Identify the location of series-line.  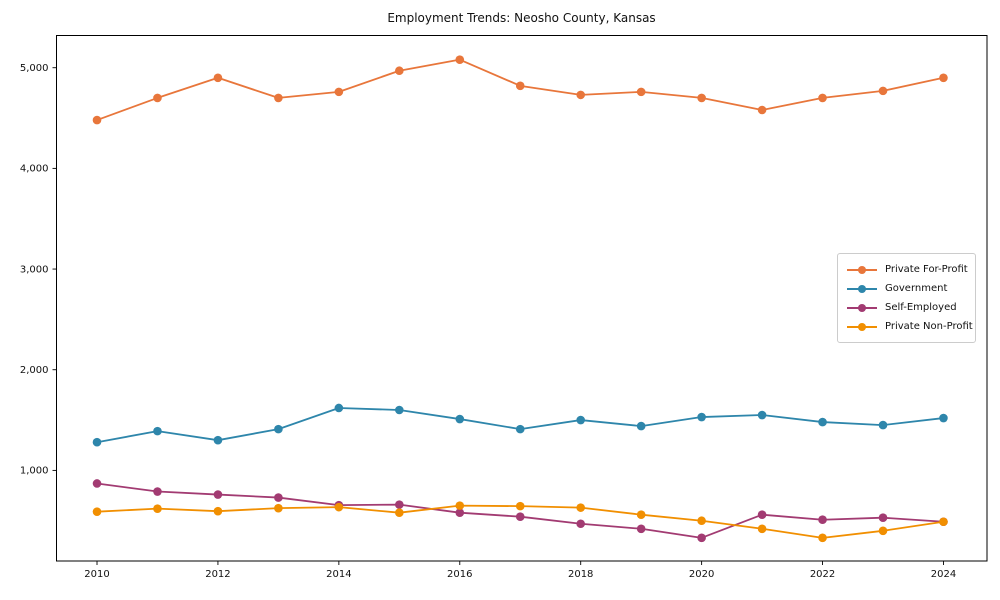
(520, 521).